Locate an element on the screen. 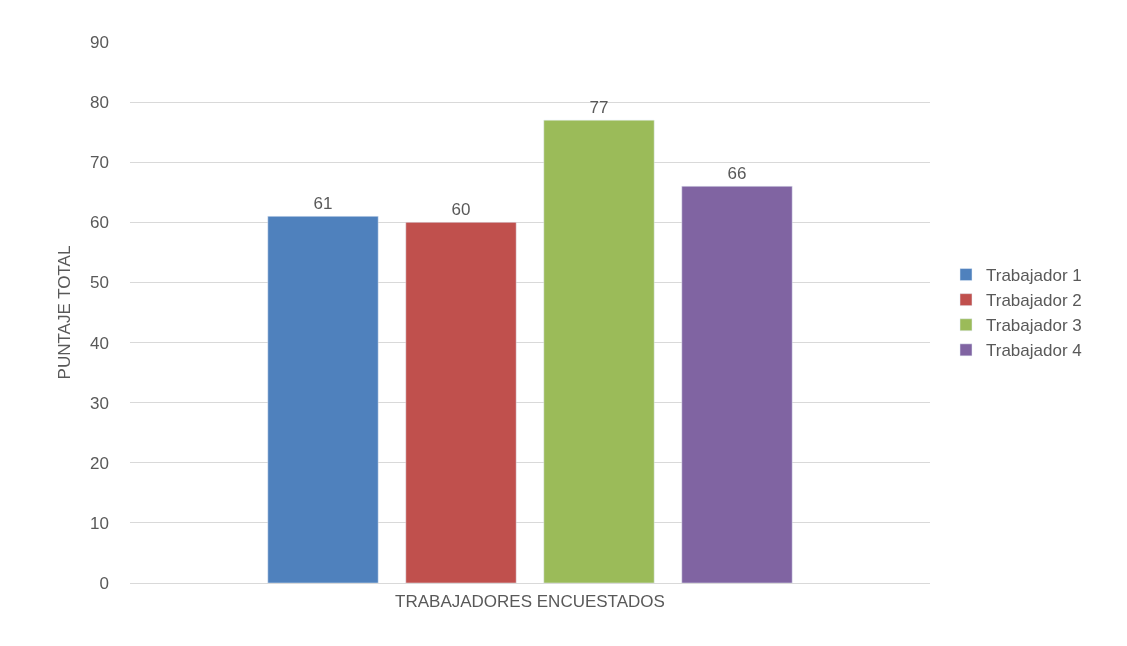 The height and width of the screenshot is (646, 1127). data-label: 61 is located at coordinates (323, 204).